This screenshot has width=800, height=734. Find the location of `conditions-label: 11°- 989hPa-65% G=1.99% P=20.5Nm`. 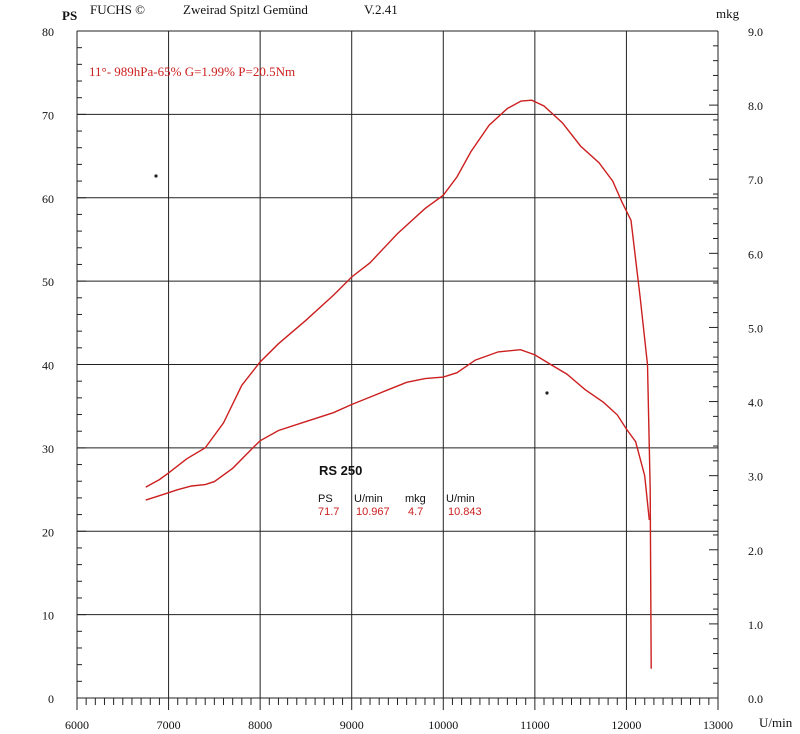

conditions-label: 11°- 989hPa-65% G=1.99% P=20.5Nm is located at coordinates (192, 71).